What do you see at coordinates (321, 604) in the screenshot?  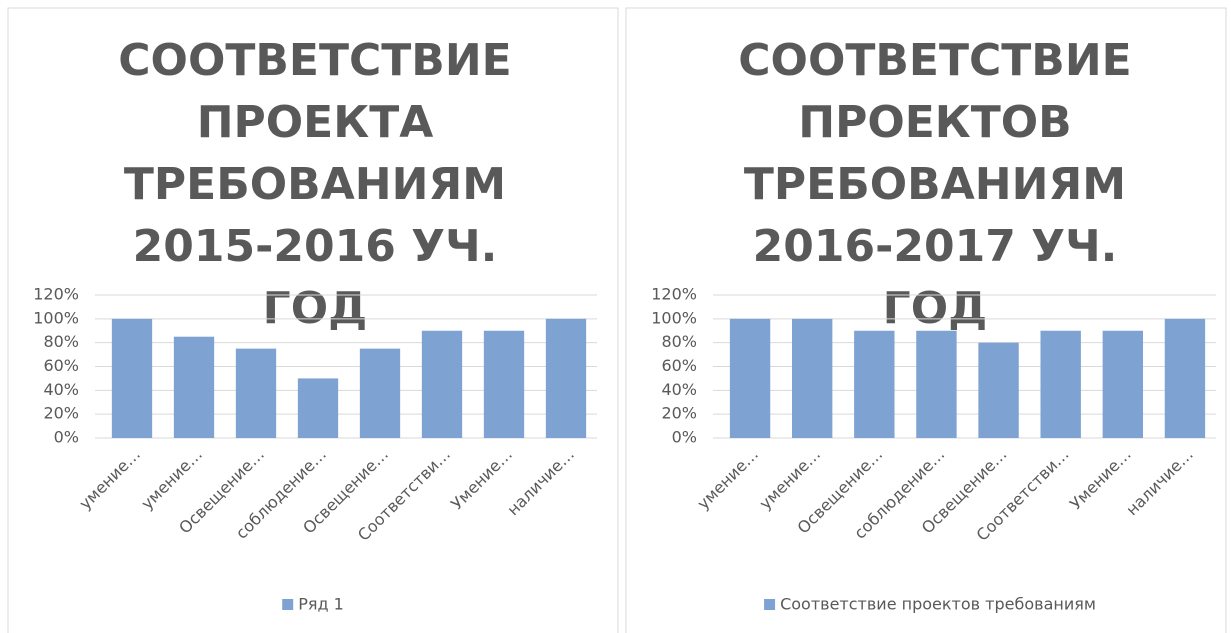 I see `legend-label: Ряд 1` at bounding box center [321, 604].